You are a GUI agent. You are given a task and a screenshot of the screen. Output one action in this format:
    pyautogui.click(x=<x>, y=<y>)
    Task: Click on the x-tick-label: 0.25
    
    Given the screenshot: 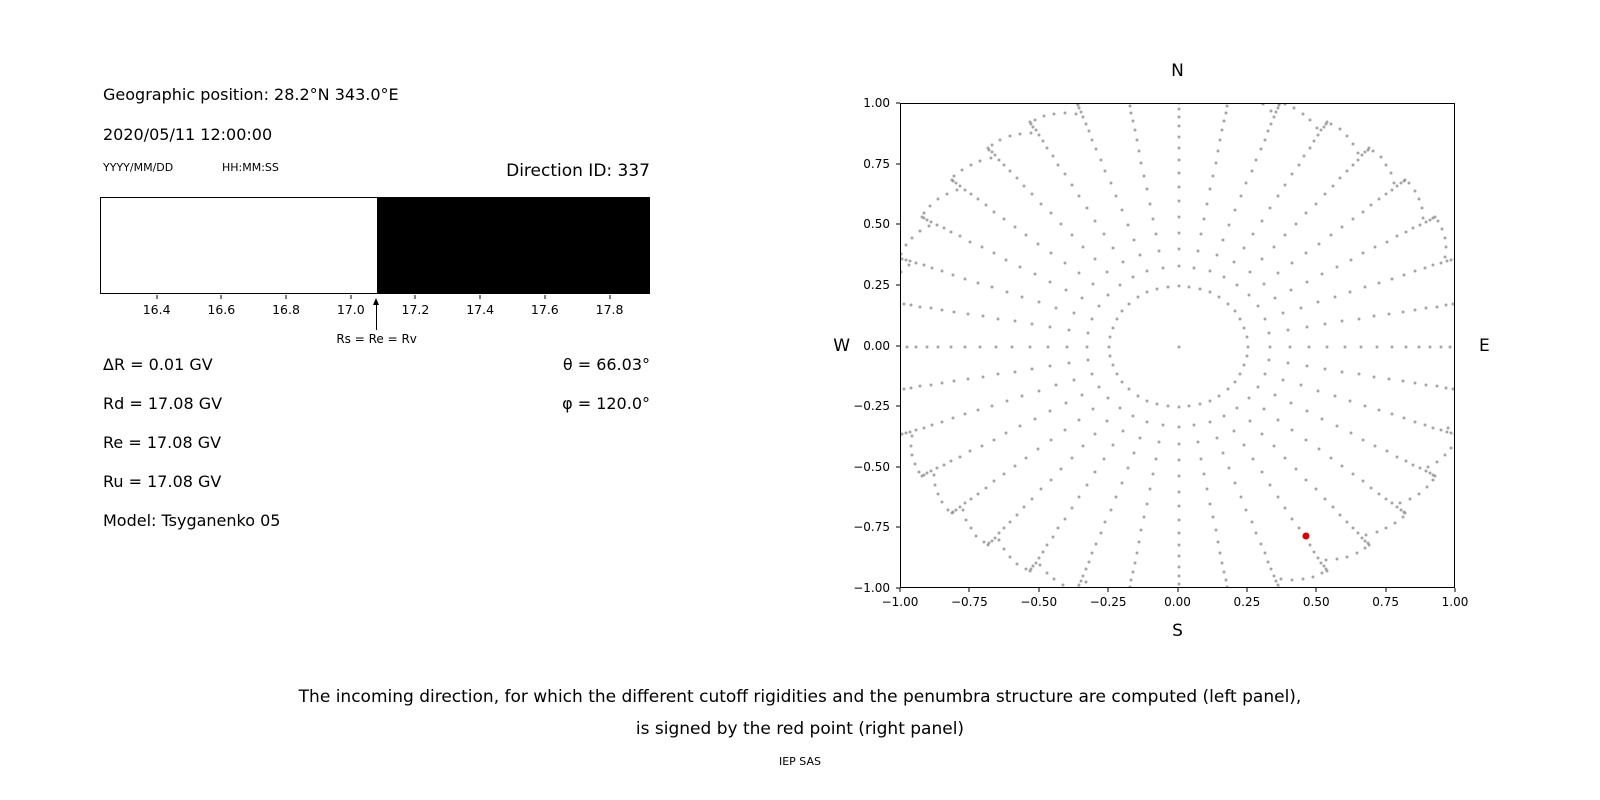 What is the action you would take?
    pyautogui.click(x=1247, y=602)
    